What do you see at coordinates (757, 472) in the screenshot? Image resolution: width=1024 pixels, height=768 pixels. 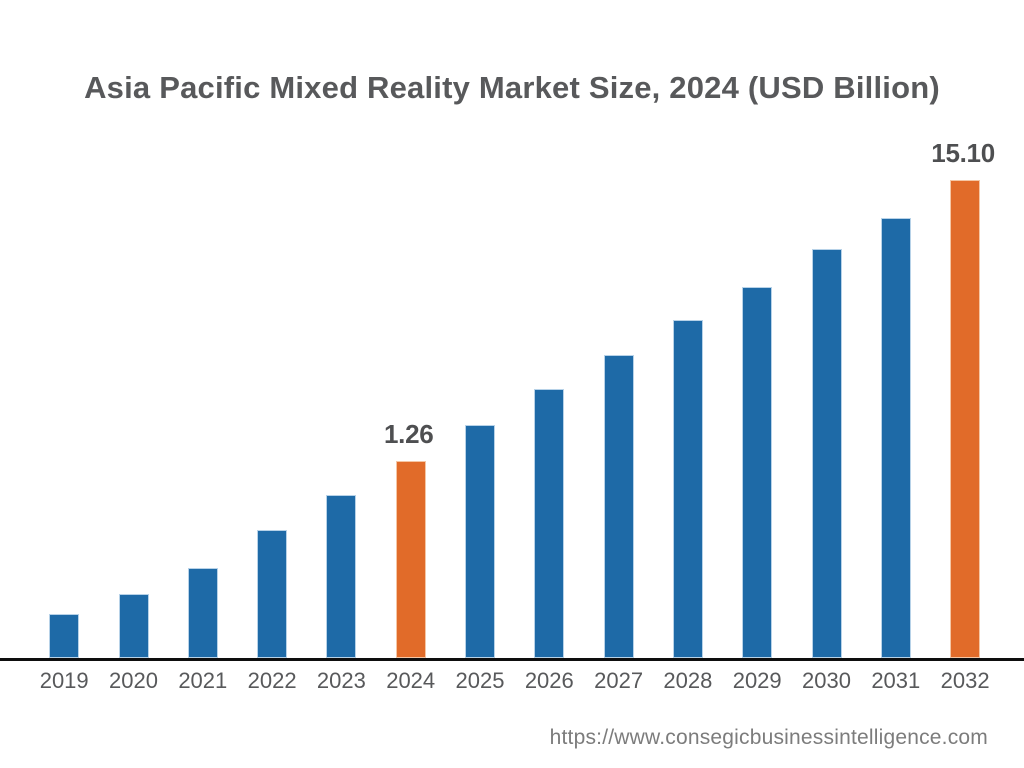 I see `bar-2029` at bounding box center [757, 472].